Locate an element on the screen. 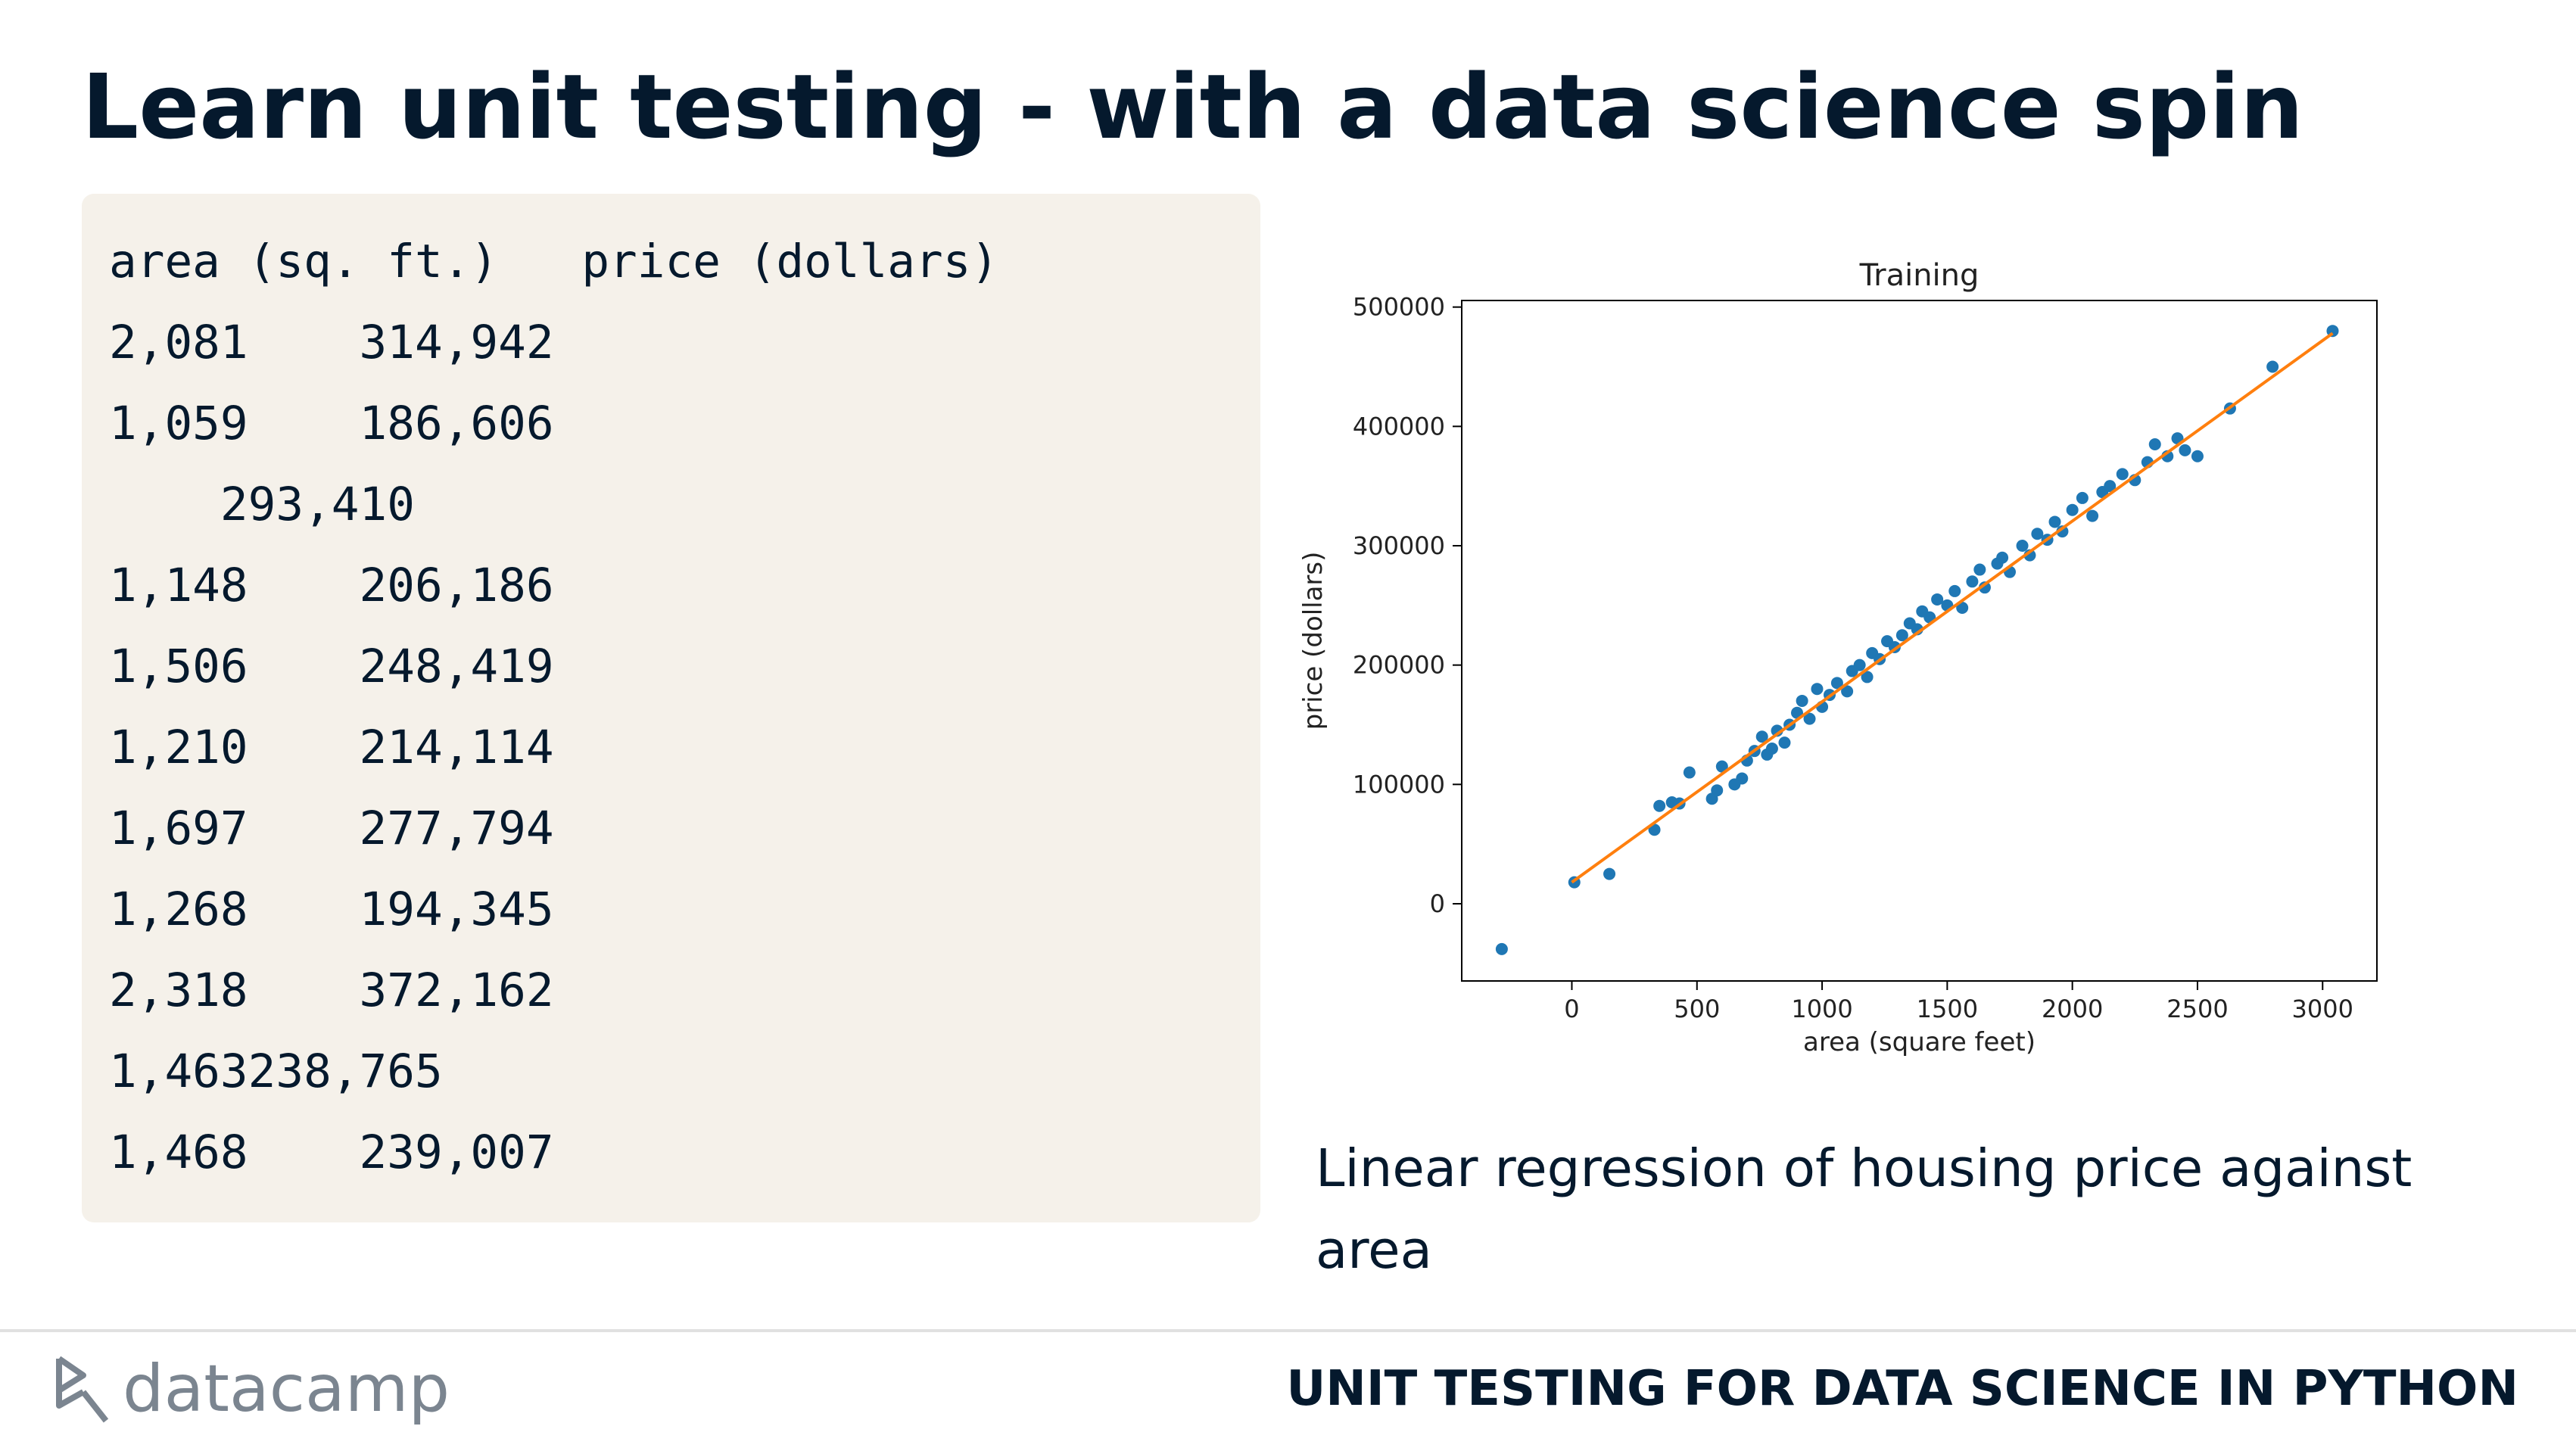 The height and width of the screenshot is (1451, 2576). logo: datacamp is located at coordinates (251, 1389).